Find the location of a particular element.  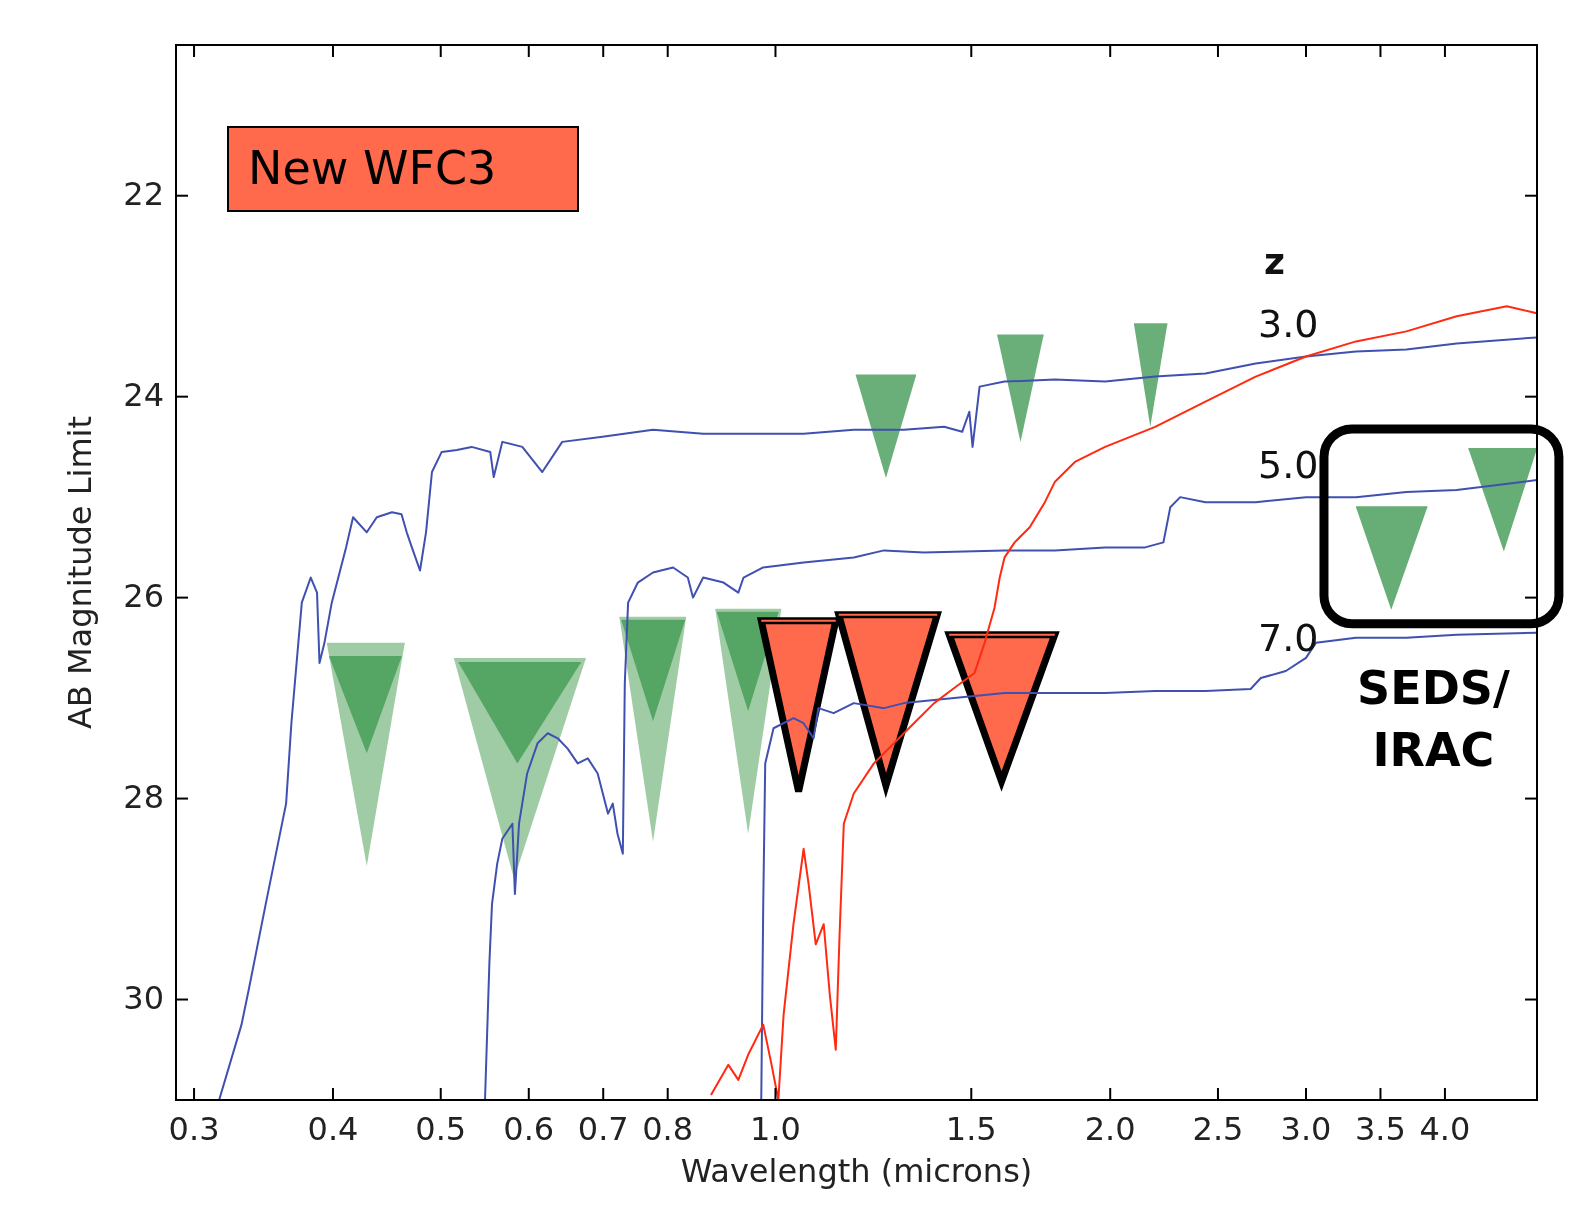

annotation: New WFC3 is located at coordinates (372, 167).